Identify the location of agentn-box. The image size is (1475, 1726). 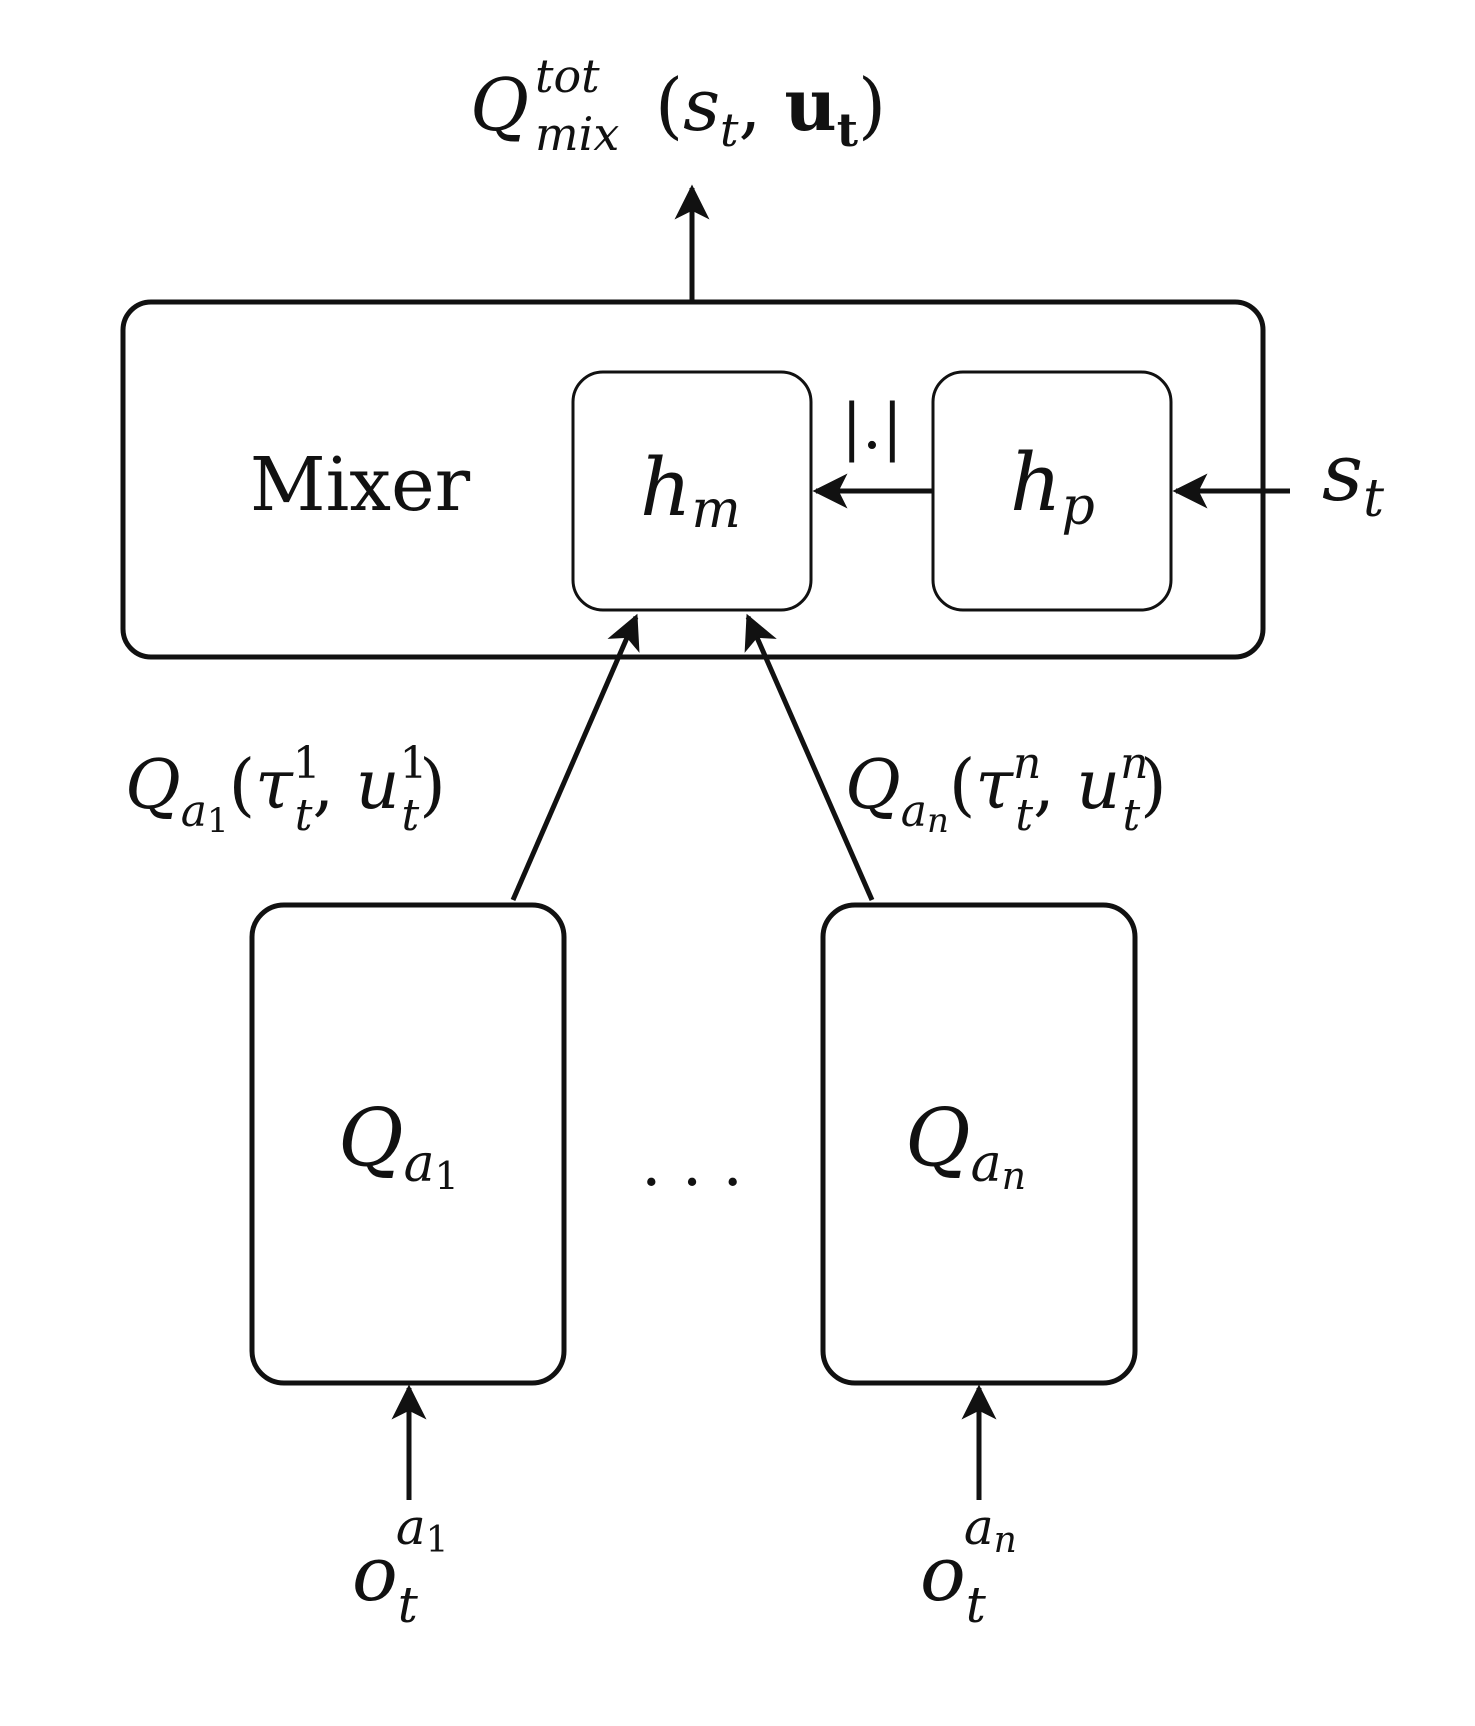
(979, 1144).